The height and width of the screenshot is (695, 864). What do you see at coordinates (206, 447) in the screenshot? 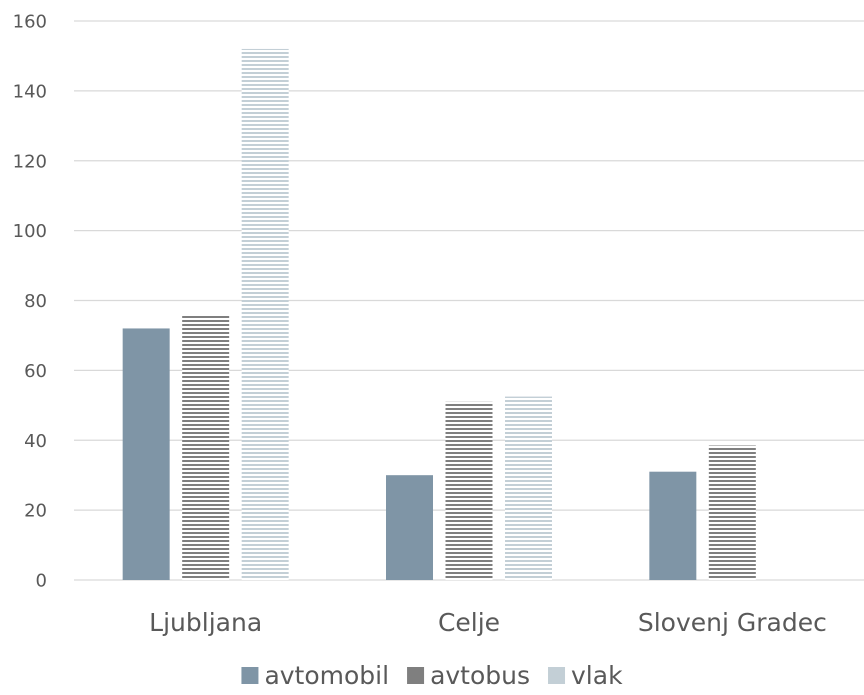
I see `bar-avtobus-ljubljana` at bounding box center [206, 447].